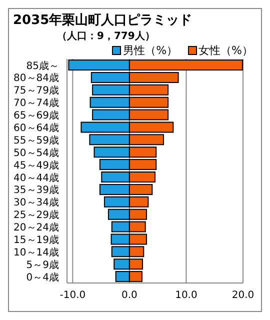  What do you see at coordinates (36, 178) in the screenshot?
I see `y-tick-label: 40～44歳` at bounding box center [36, 178].